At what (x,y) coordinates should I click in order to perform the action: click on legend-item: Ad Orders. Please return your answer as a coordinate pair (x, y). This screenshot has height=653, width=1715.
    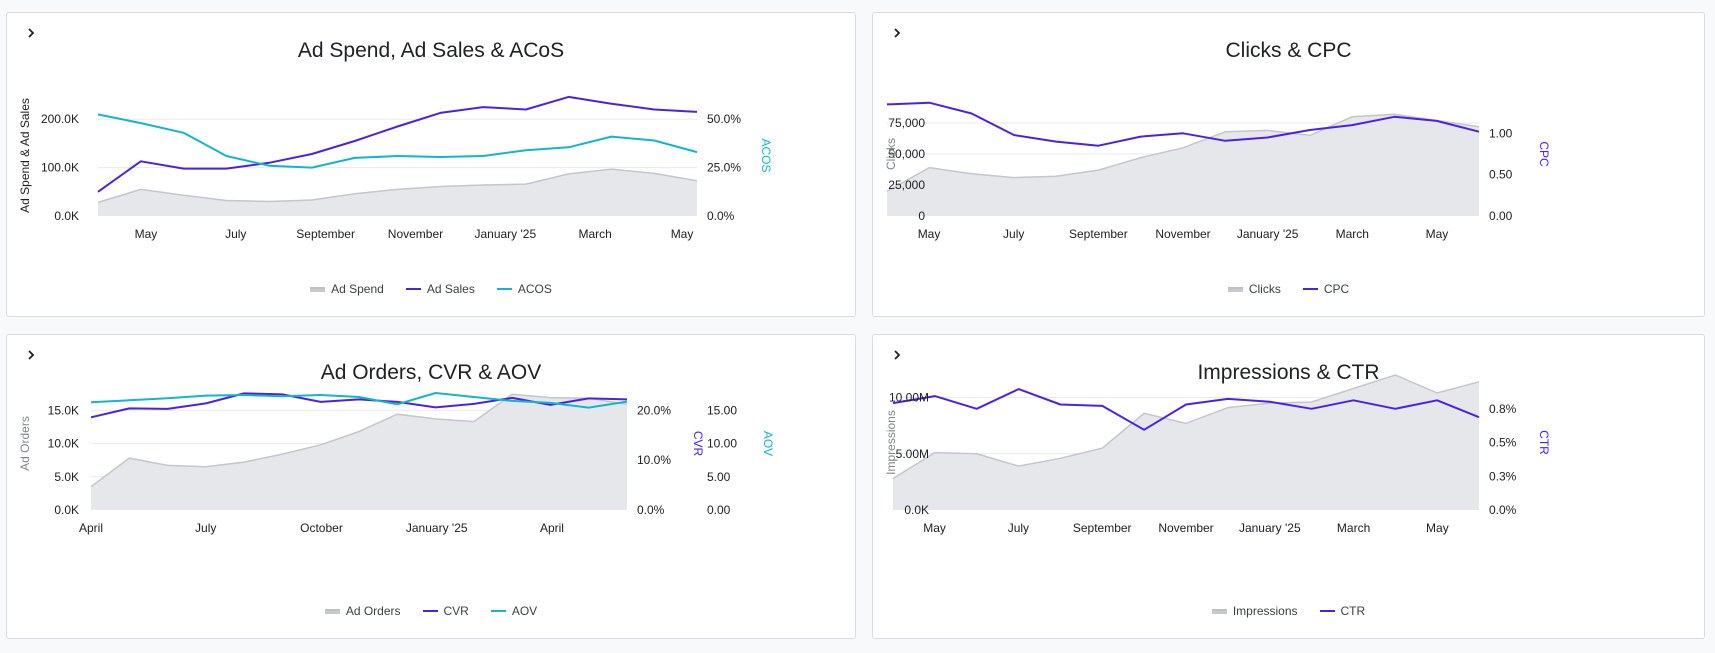
    Looking at the image, I should click on (362, 611).